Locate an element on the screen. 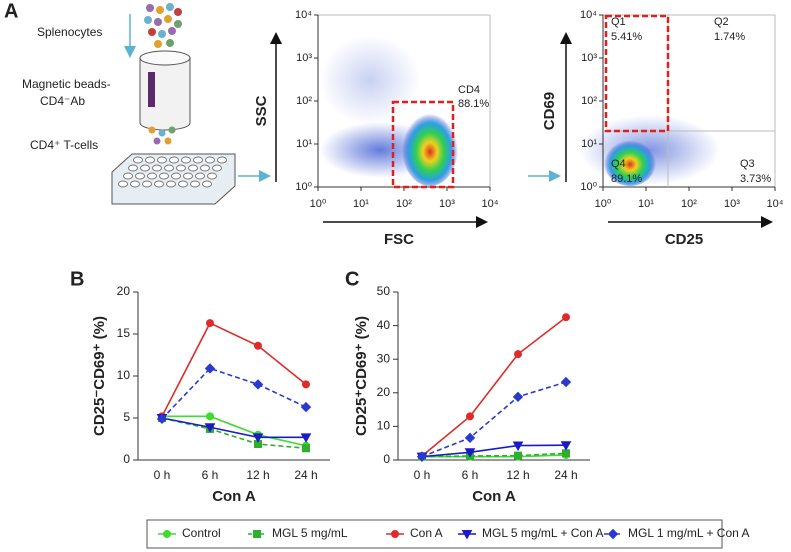  y-tick-label: 10² is located at coordinates (304, 101).